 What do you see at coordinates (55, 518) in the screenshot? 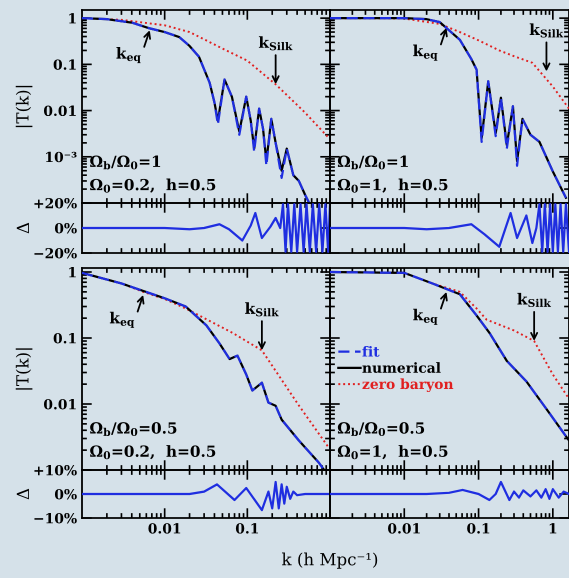
I see `y-tick-label: −10%` at bounding box center [55, 518].